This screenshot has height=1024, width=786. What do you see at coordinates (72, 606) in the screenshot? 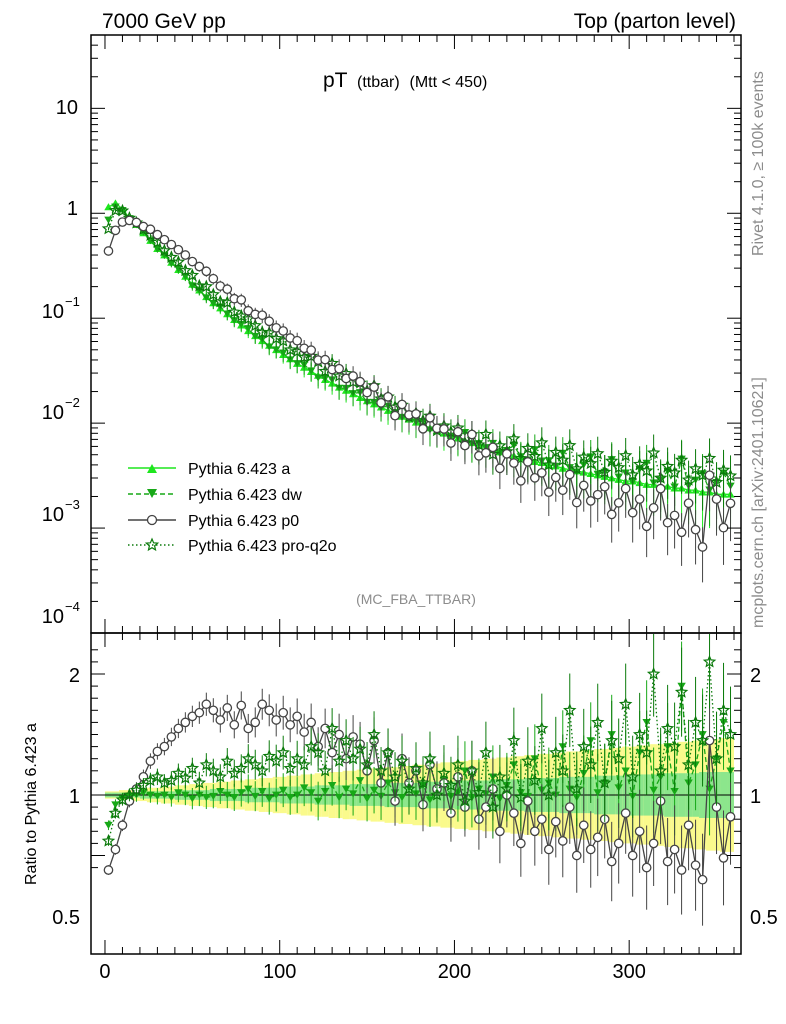
I see `y-tick-label-0-0001-exp: −4` at bounding box center [72, 606].